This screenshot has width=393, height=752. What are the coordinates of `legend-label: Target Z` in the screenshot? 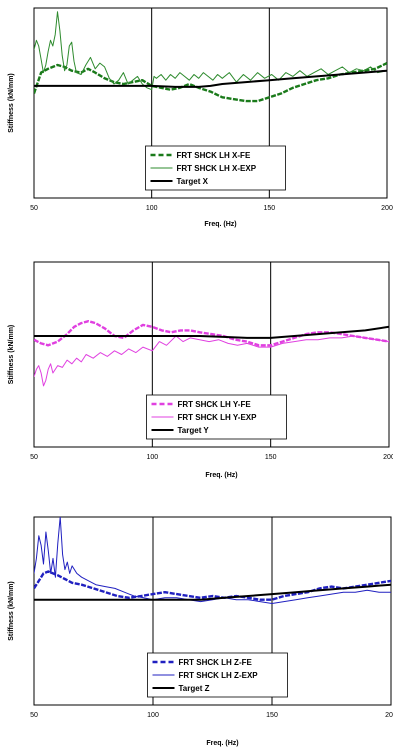 It's located at (194, 688).